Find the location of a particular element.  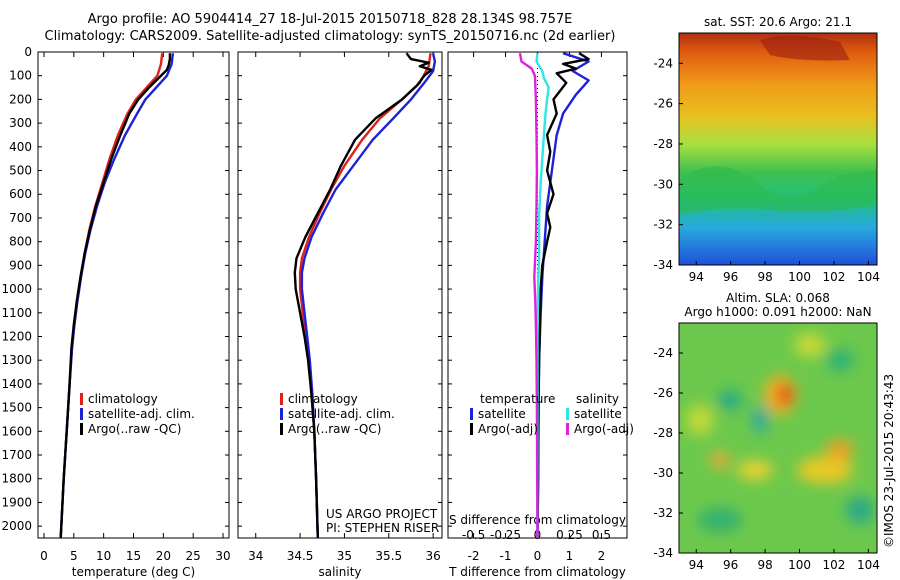

x-axis-label: salinity is located at coordinates (339, 572).